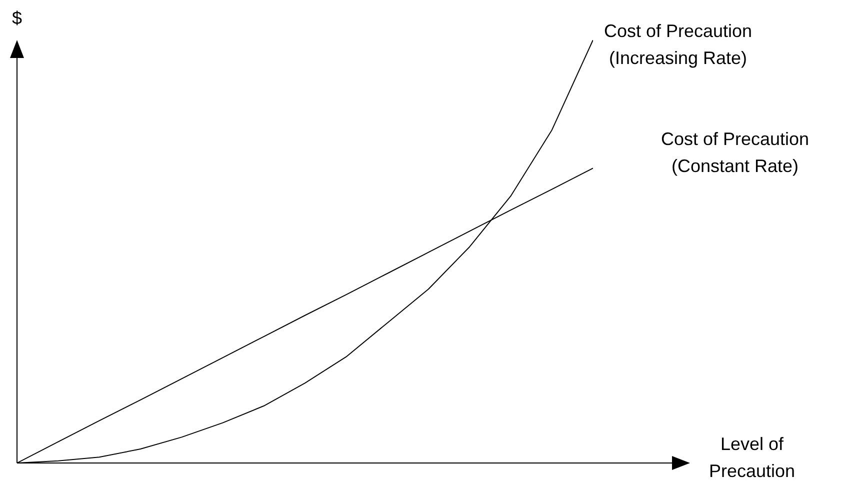  What do you see at coordinates (17, 18) in the screenshot?
I see `y-axis-title: $` at bounding box center [17, 18].